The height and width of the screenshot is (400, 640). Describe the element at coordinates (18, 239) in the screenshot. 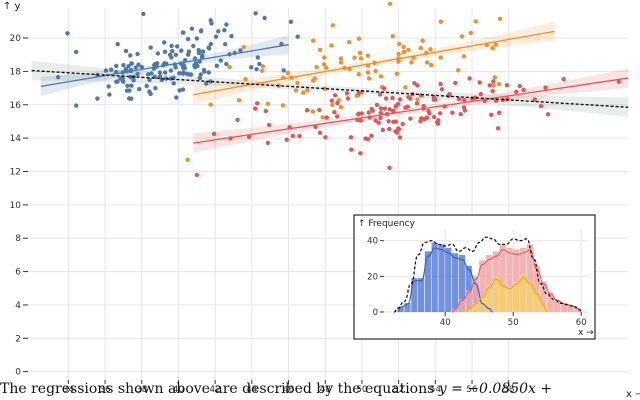

I see `y-tick-label: 8` at that location.